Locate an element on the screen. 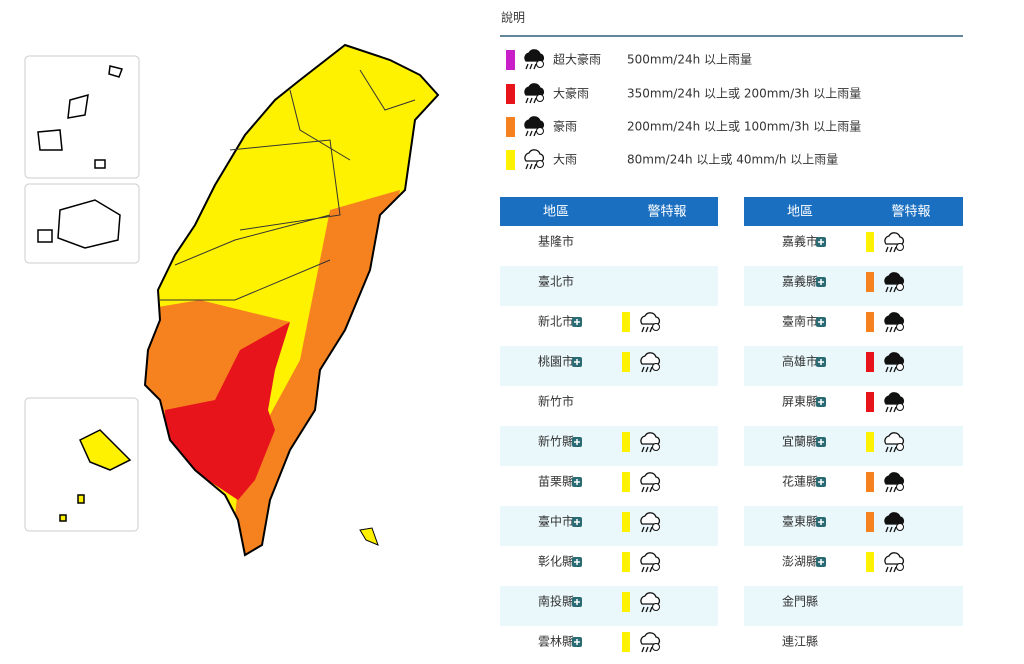 This screenshot has height=664, width=1024. legend-name: 超大豪雨 is located at coordinates (577, 59).